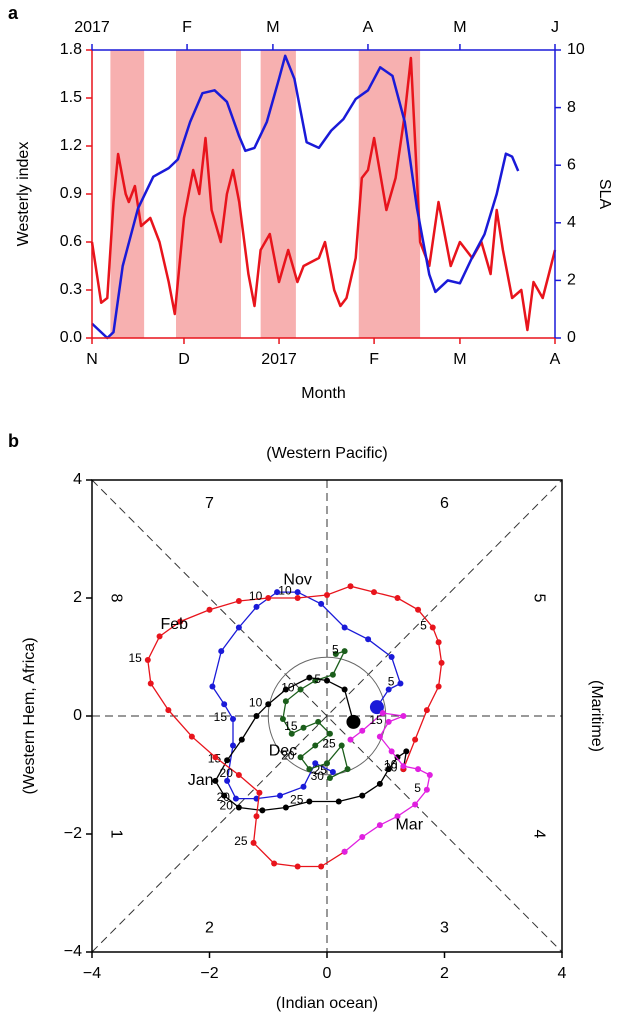  I want to click on x-tick-label: D, so click(184, 359).